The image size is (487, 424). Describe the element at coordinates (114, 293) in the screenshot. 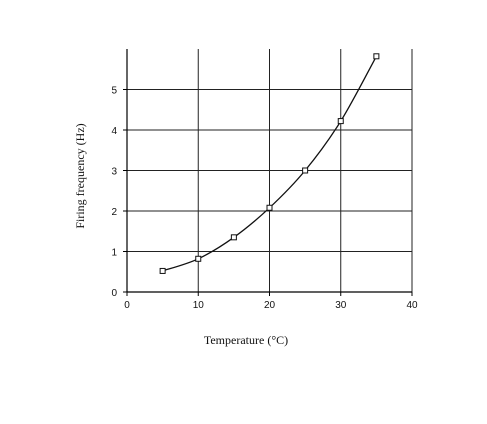

I see `y-tick-label-0: 0` at that location.